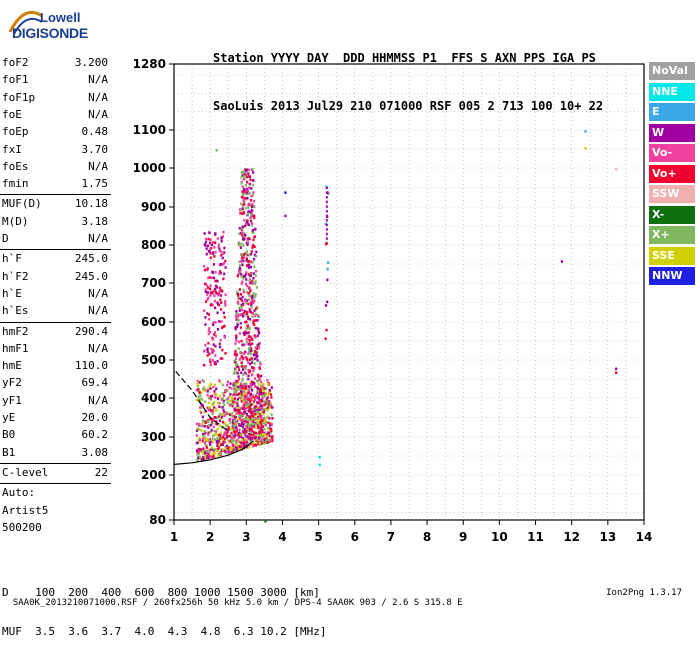 Image resolution: width=700 pixels, height=651 pixels. I want to click on param-value: 3.18, so click(95, 221).